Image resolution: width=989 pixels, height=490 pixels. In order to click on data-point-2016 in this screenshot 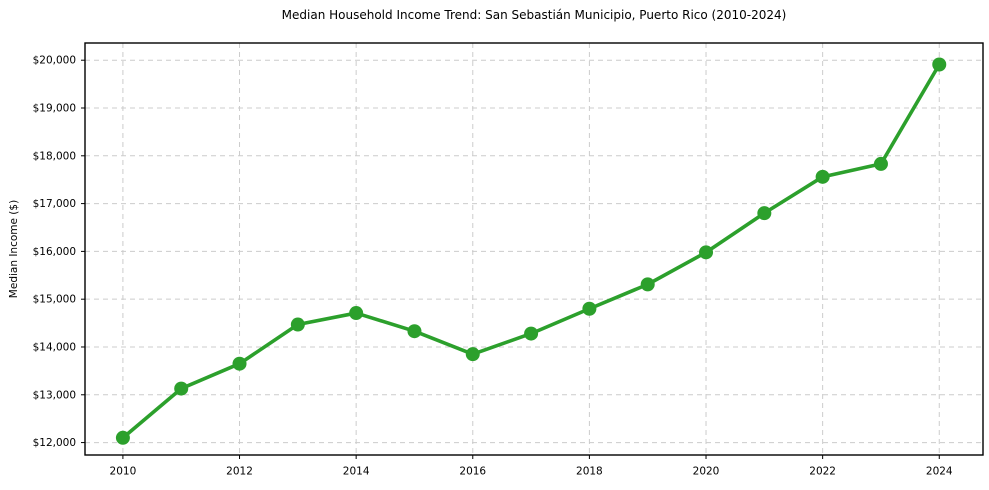, I will do `click(472, 354)`.